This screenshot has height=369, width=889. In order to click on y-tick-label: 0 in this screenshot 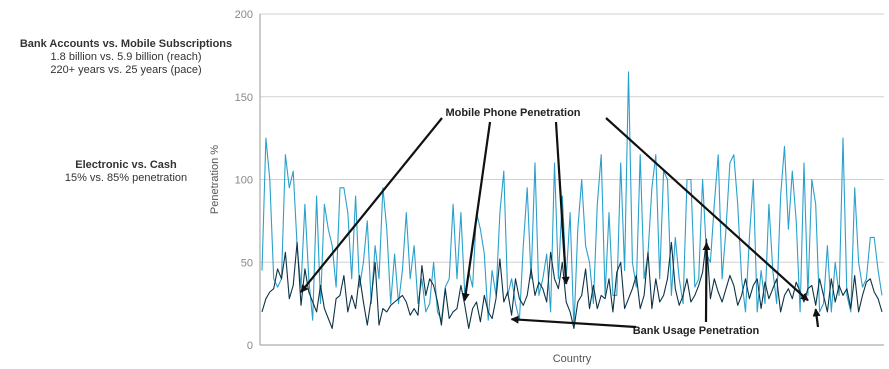, I will do `click(250, 346)`.